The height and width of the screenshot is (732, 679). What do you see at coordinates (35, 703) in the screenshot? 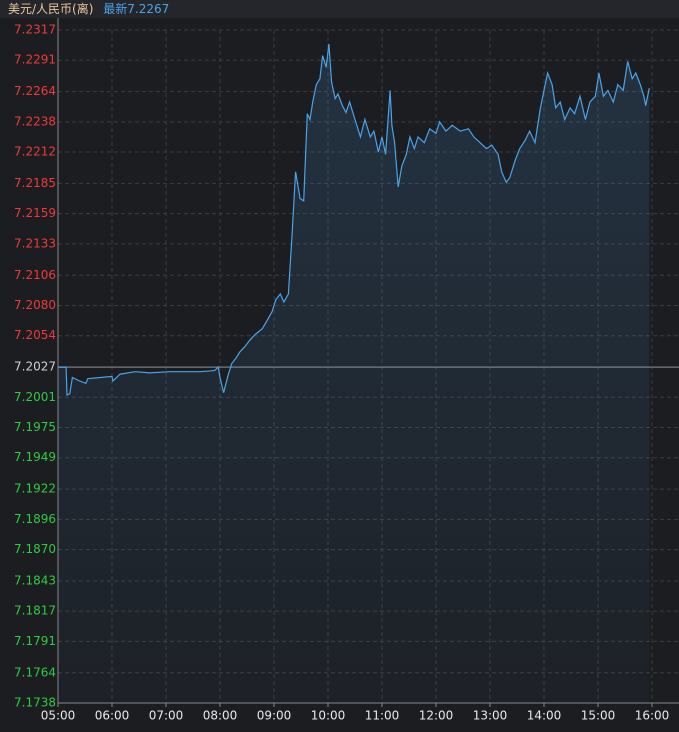
I see `y-tick-label: 7.1738` at bounding box center [35, 703].